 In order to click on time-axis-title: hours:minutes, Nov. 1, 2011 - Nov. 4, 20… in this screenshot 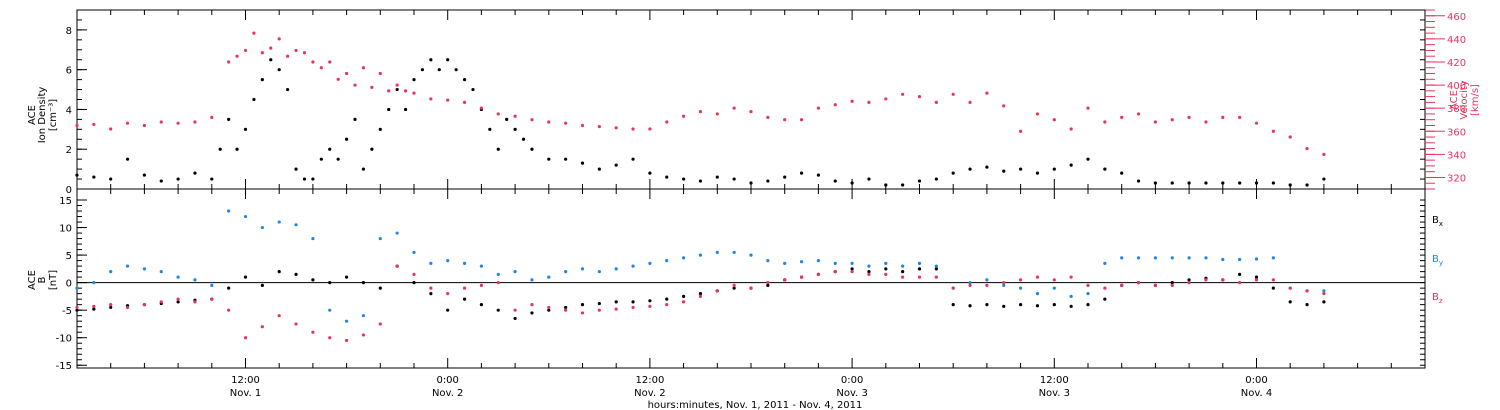, I will do `click(755, 405)`.